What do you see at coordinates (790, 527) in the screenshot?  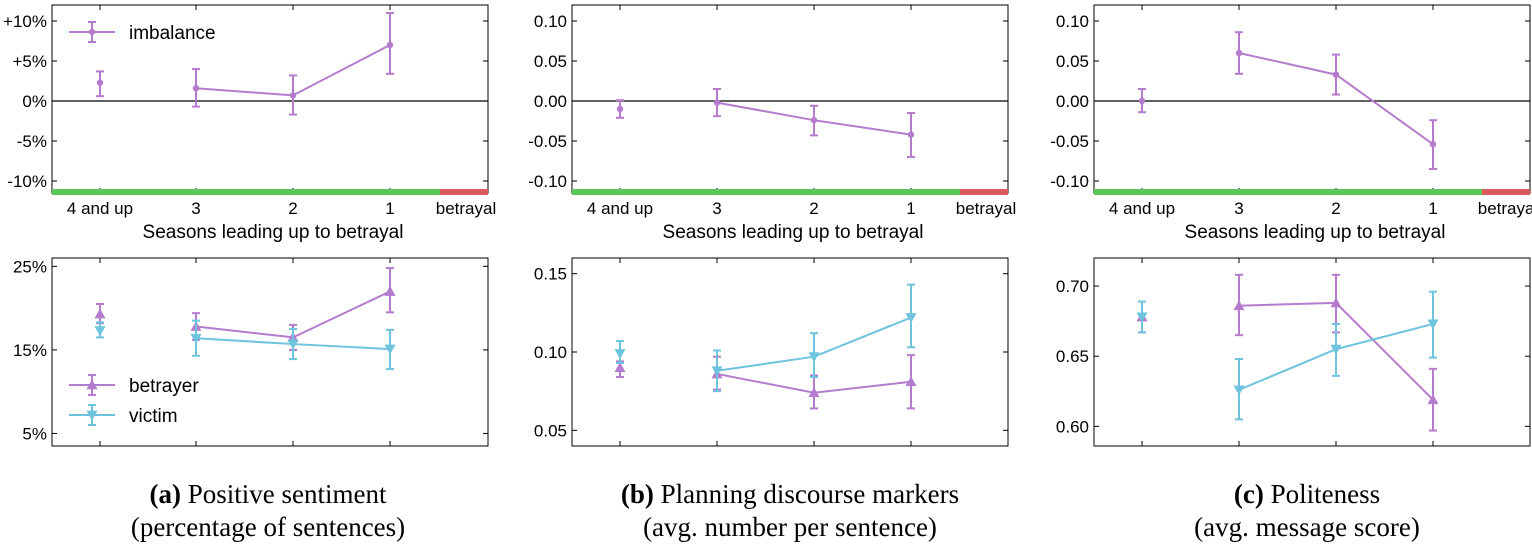 I see `caption-subtitle: (avg. number per sentence)` at bounding box center [790, 527].